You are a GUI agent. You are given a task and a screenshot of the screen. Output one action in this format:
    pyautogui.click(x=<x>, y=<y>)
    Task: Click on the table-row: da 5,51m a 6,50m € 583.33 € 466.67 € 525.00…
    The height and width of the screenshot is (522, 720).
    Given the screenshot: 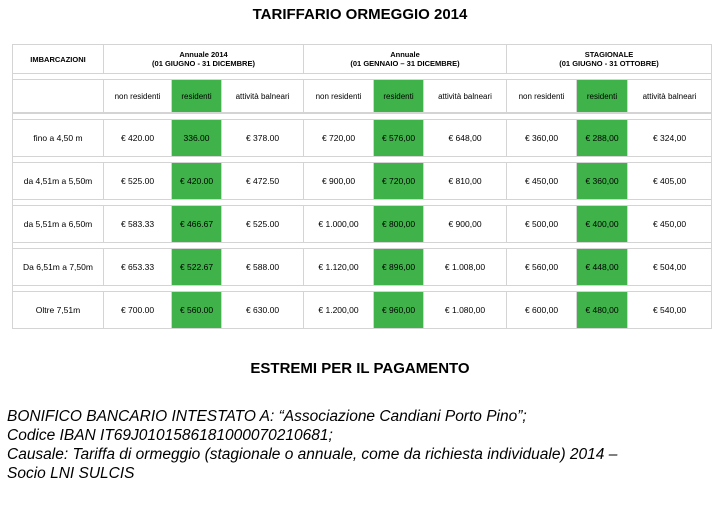 What is the action you would take?
    pyautogui.click(x=362, y=224)
    